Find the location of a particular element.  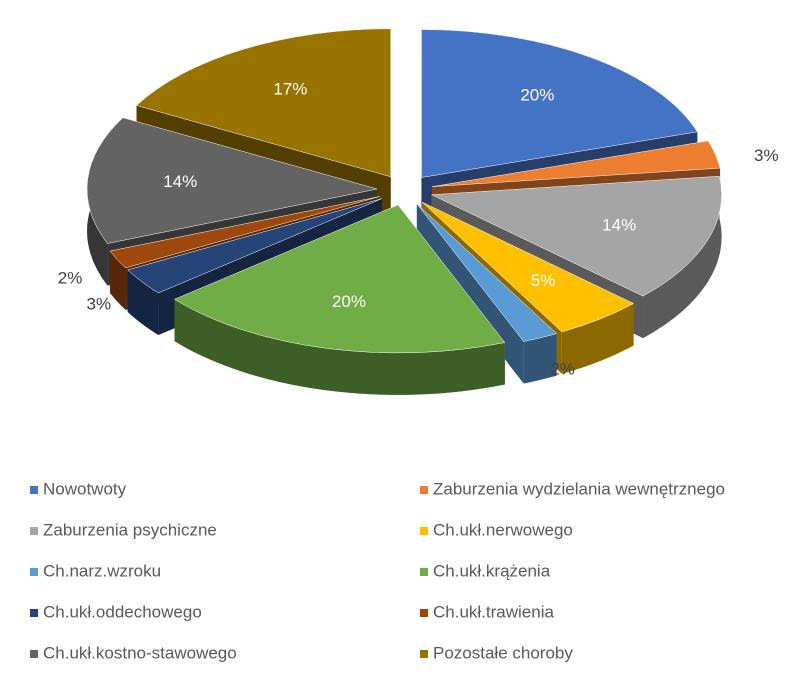

legend-label: Ch.ukł.nerwowego is located at coordinates (503, 529).